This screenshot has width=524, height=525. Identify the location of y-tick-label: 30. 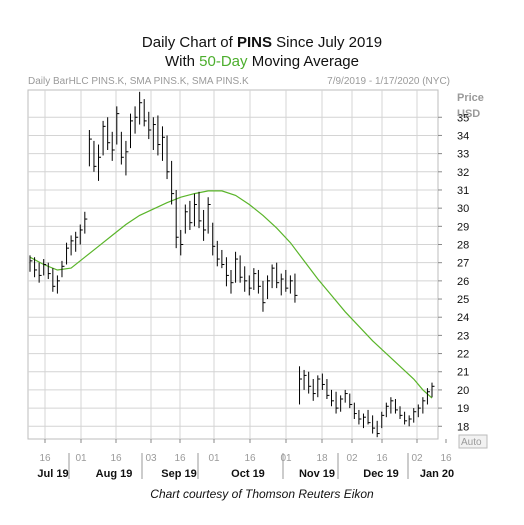
(463, 209).